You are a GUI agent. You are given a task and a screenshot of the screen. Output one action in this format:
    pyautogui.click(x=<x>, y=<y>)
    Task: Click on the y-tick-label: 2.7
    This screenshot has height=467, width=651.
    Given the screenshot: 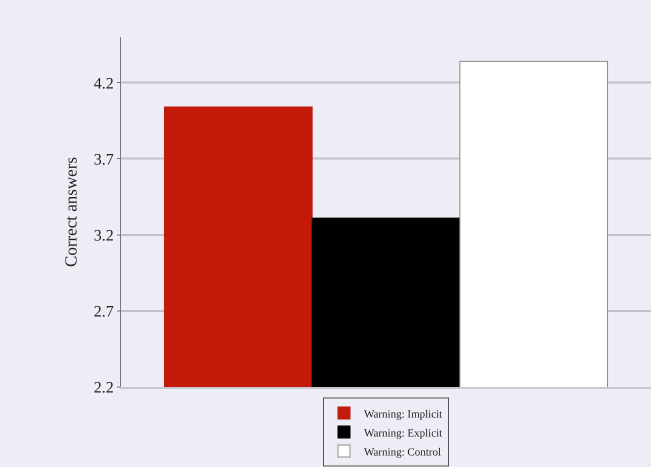 What is the action you would take?
    pyautogui.click(x=104, y=312)
    